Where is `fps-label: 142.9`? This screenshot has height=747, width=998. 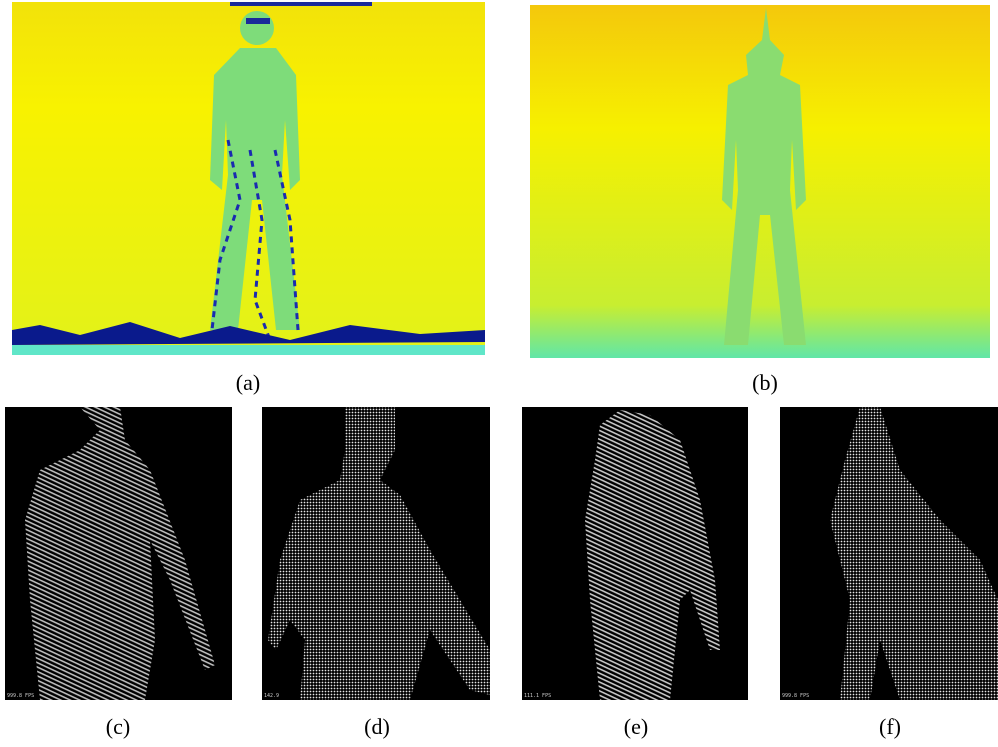
fps-label: 142.9 is located at coordinates (271, 696).